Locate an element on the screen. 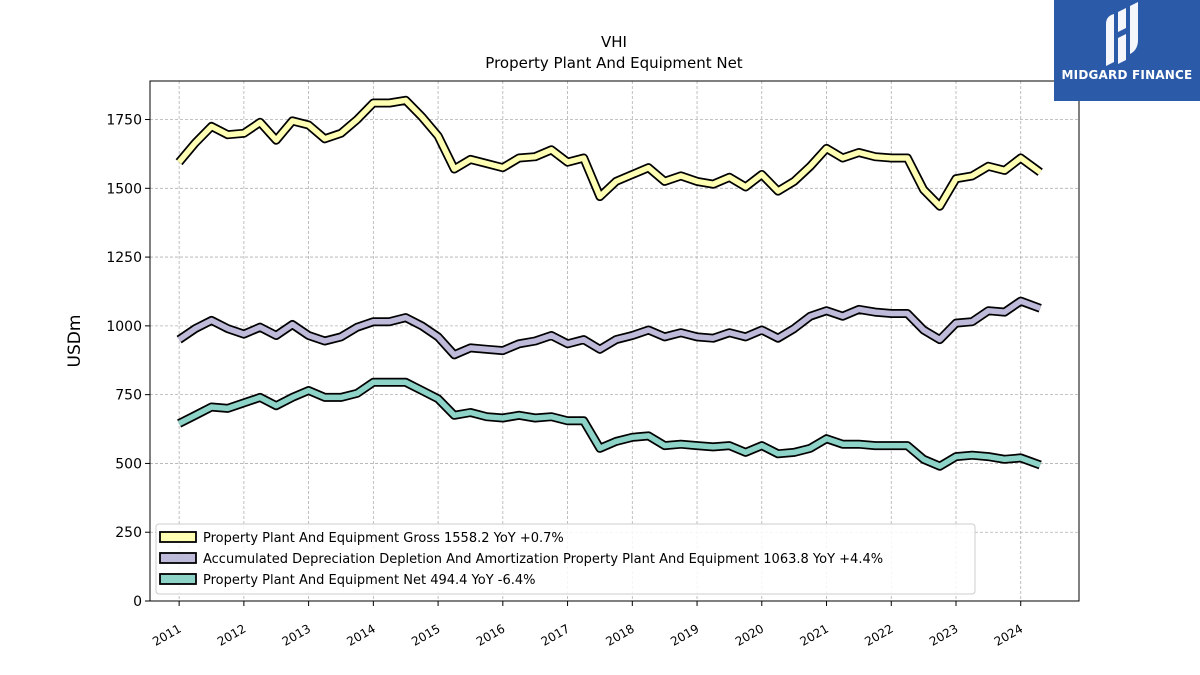 This screenshot has height=675, width=1200. brand-logo-icon is located at coordinates (1122, 34).